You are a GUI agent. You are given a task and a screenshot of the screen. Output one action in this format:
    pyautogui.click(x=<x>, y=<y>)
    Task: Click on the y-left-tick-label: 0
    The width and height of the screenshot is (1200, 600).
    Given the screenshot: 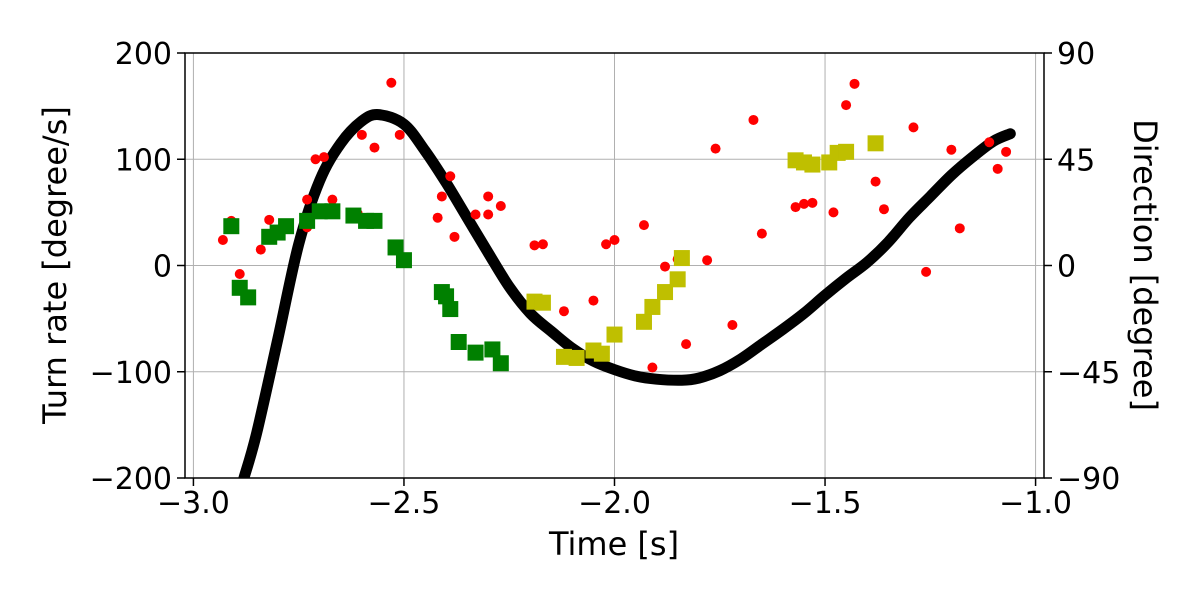 What is the action you would take?
    pyautogui.click(x=162, y=267)
    